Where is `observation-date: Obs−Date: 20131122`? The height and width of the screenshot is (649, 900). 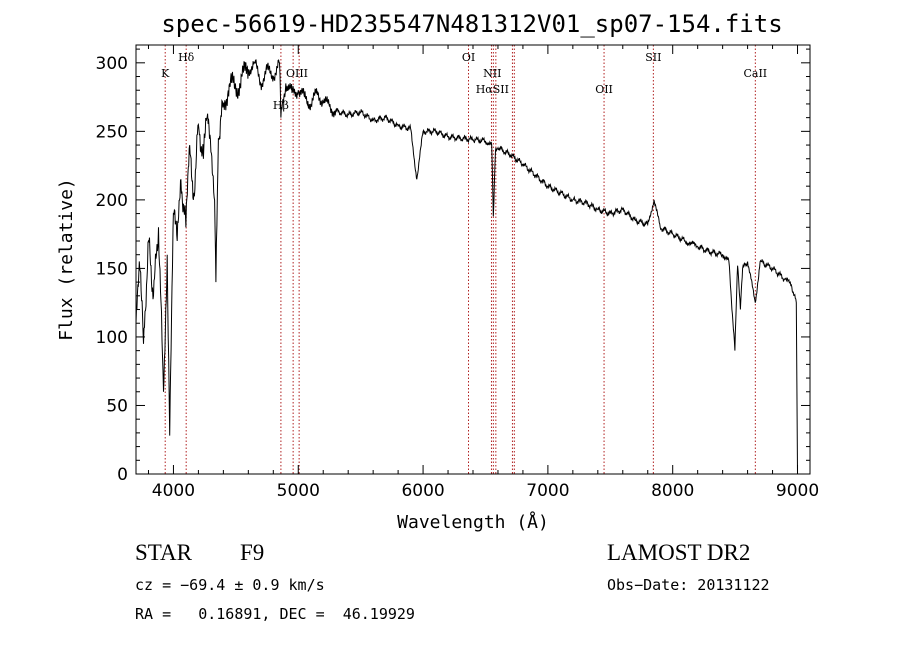 observation-date: Obs−Date: 20131122 is located at coordinates (688, 585).